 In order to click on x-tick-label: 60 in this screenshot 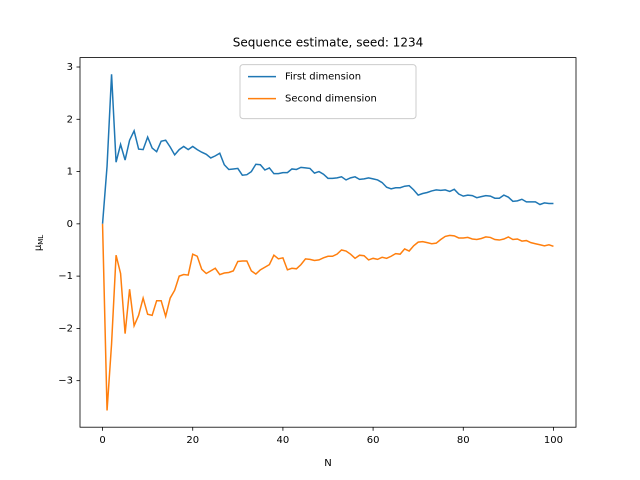, I will do `click(373, 440)`.